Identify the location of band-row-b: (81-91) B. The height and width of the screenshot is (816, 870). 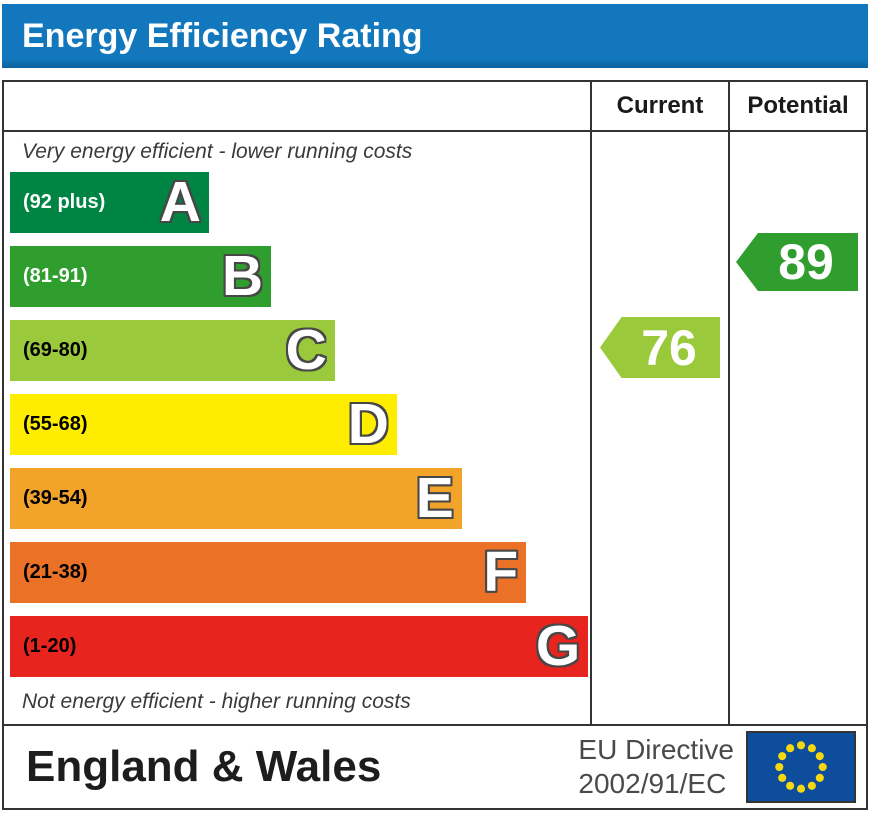
(300, 276).